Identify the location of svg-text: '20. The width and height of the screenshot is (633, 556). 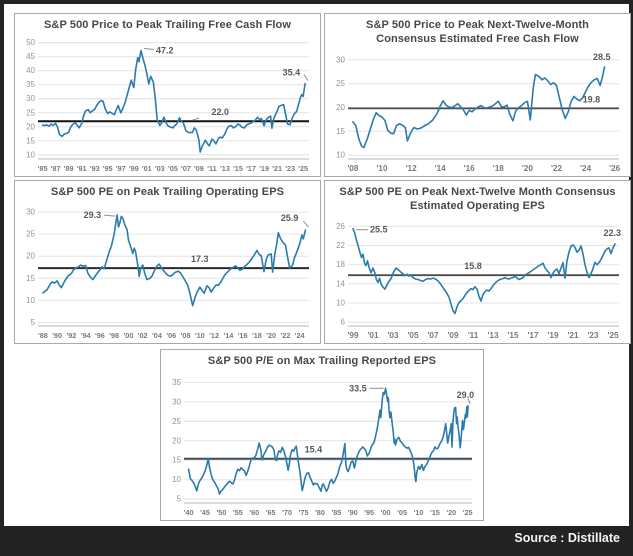
(451, 512).